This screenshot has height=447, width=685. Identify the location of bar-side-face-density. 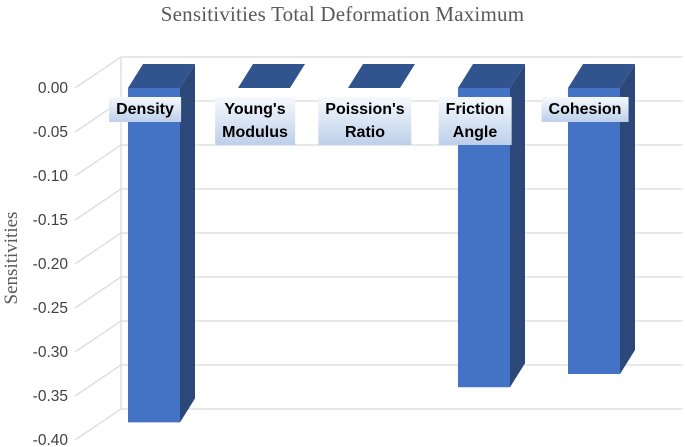
(187, 243).